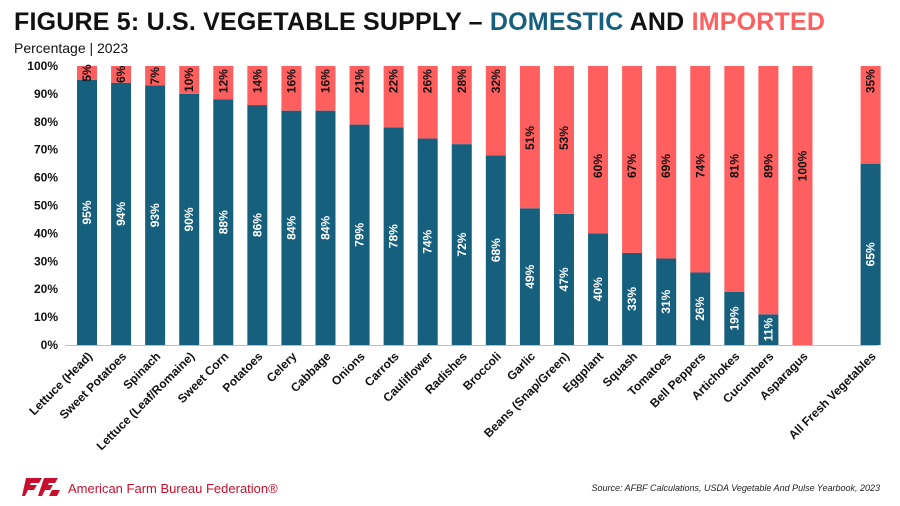 This screenshot has height=506, width=900. Describe the element at coordinates (657, 22) in the screenshot. I see `title-and: AND` at that location.